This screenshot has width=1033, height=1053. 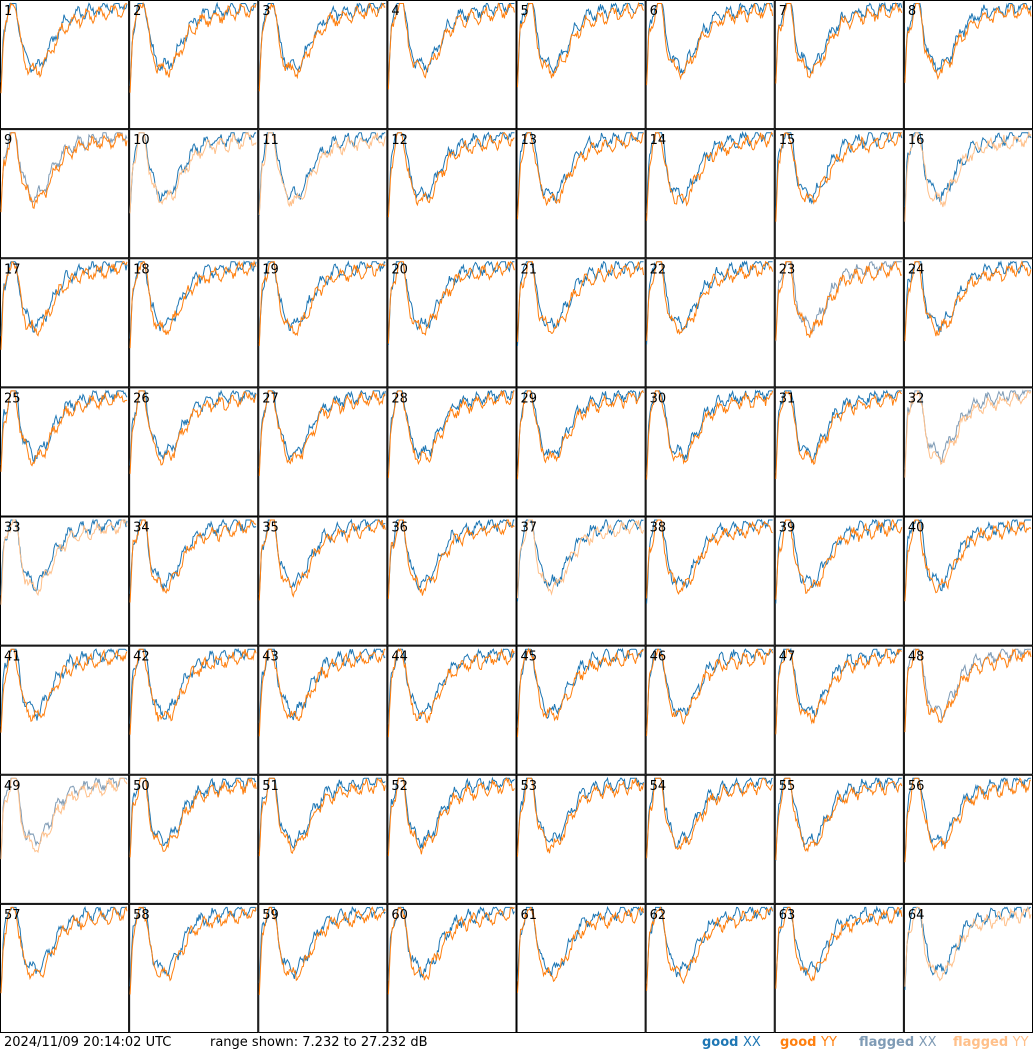 What do you see at coordinates (399, 657) in the screenshot?
I see `panel-label: 44` at bounding box center [399, 657].